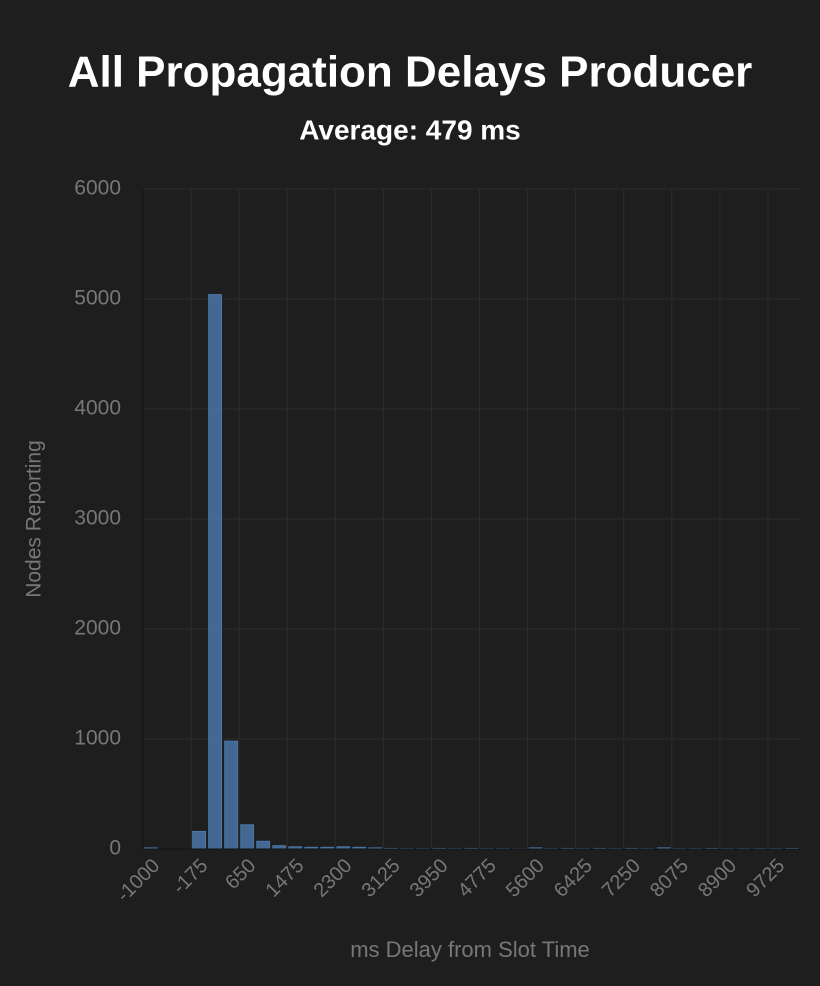 The height and width of the screenshot is (986, 820). What do you see at coordinates (333, 878) in the screenshot?
I see `x-tick-label: 2300` at bounding box center [333, 878].